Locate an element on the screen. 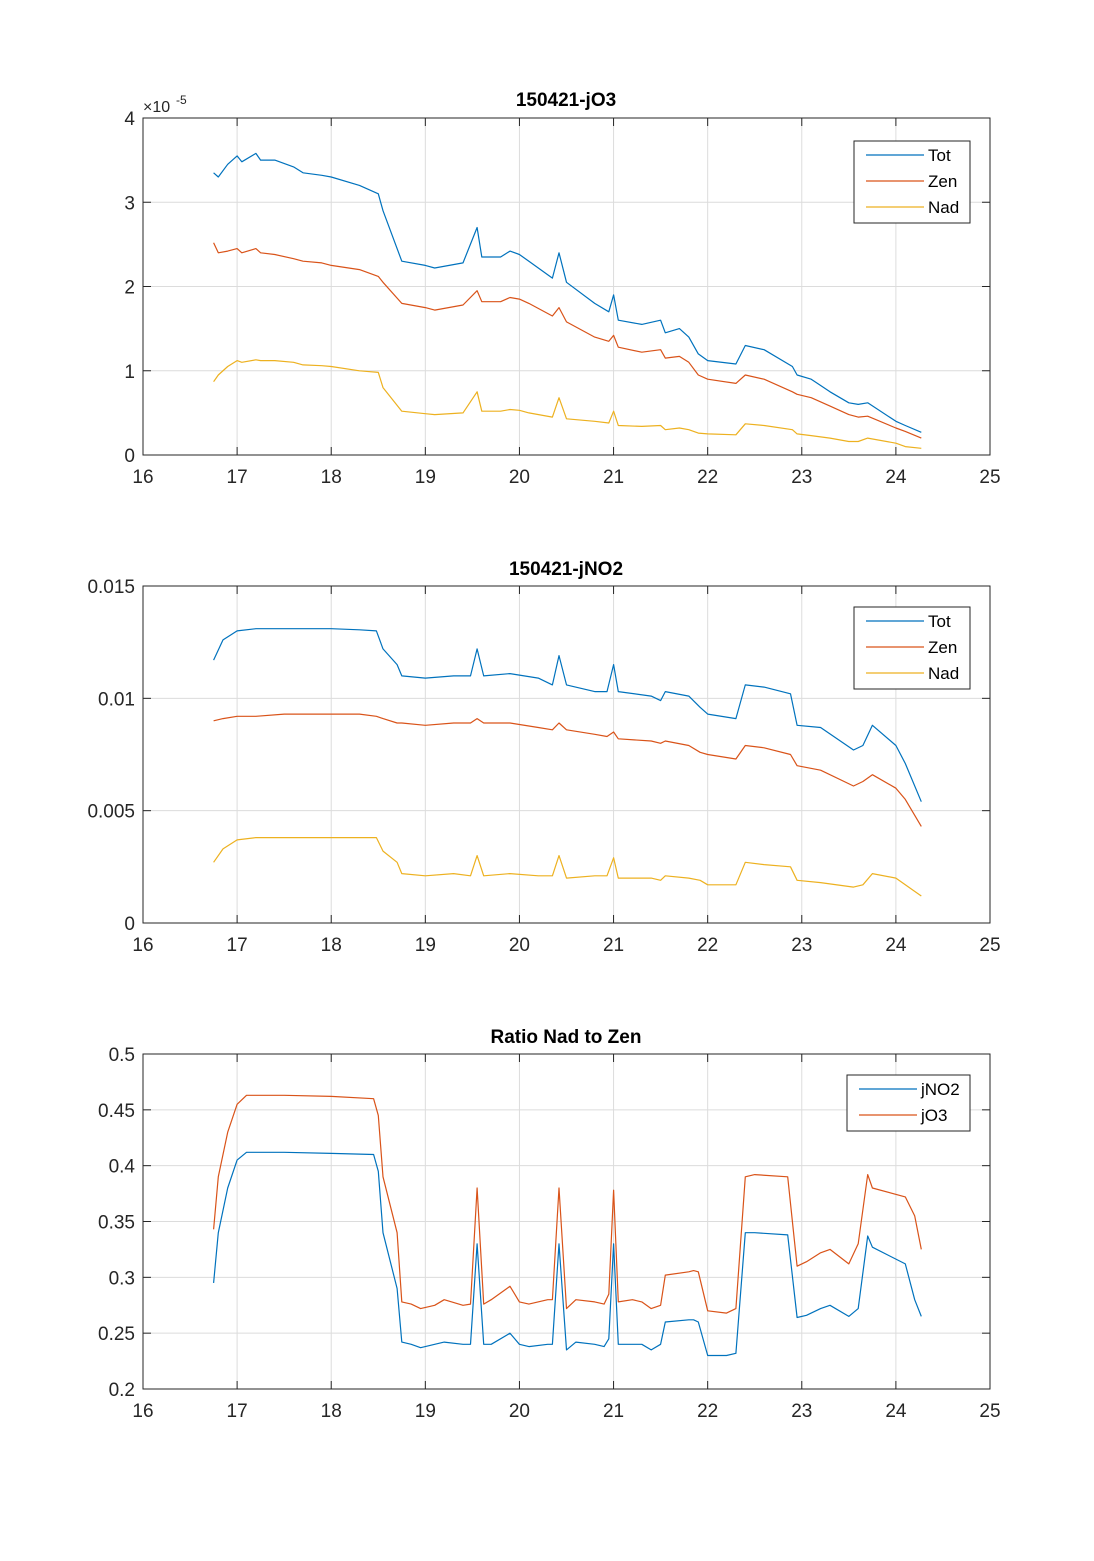 Image resolution: width=1094 pixels, height=1561 pixels. y-tick-label: 2 is located at coordinates (129, 288).